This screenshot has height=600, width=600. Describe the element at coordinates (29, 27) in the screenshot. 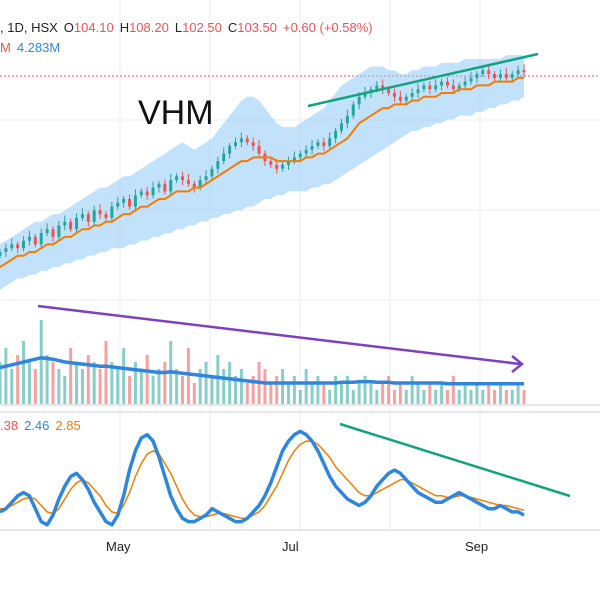

I see `symbol-info: , 1D, HSX` at that location.